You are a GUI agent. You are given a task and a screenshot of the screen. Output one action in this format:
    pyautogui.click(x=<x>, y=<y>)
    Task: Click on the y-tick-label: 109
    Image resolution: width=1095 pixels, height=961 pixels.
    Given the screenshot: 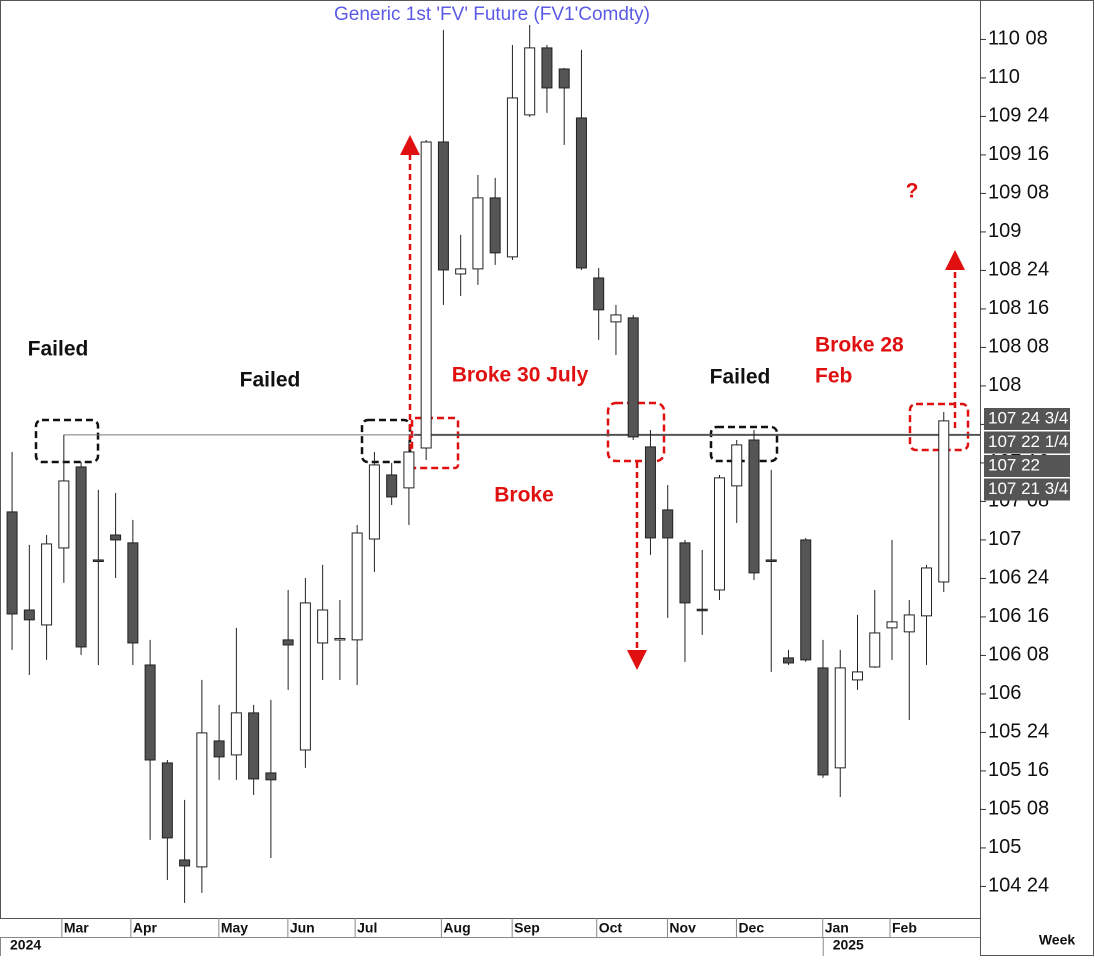 What is the action you would take?
    pyautogui.click(x=1004, y=231)
    